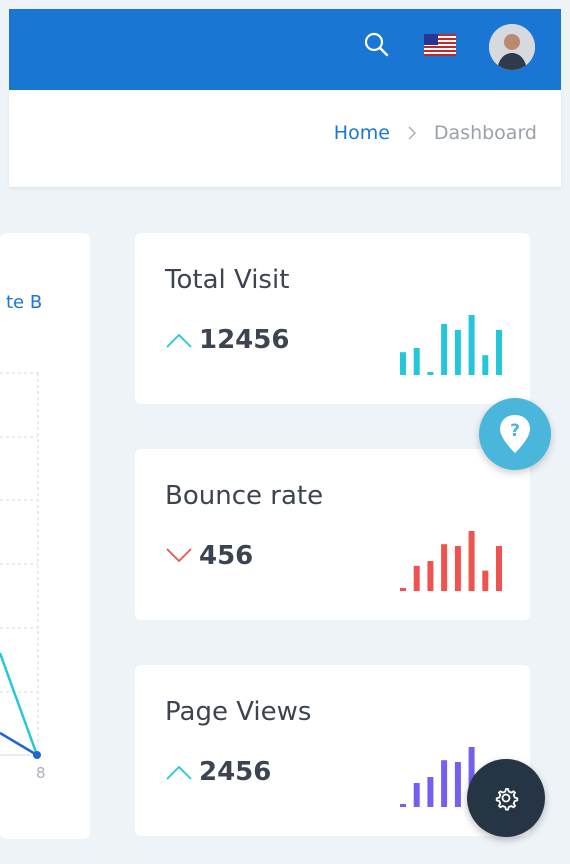  I want to click on breadcrumb-current: Dashboard, so click(485, 133).